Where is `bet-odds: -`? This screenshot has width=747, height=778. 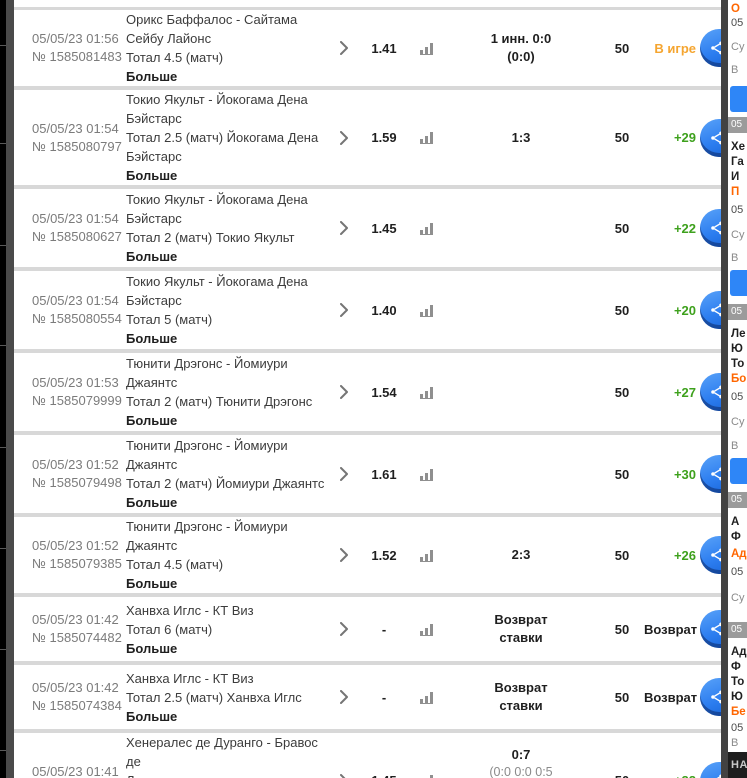 bet-odds: - is located at coordinates (384, 629).